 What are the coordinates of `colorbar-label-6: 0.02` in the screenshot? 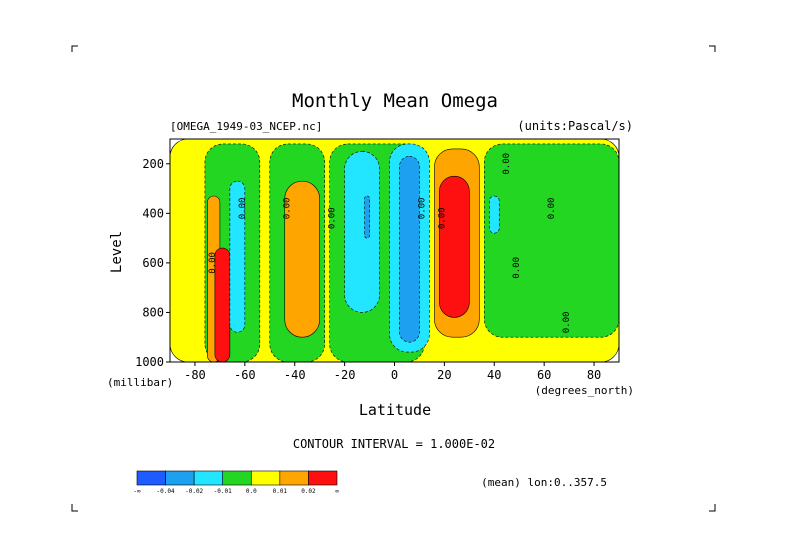 It's located at (308, 491).